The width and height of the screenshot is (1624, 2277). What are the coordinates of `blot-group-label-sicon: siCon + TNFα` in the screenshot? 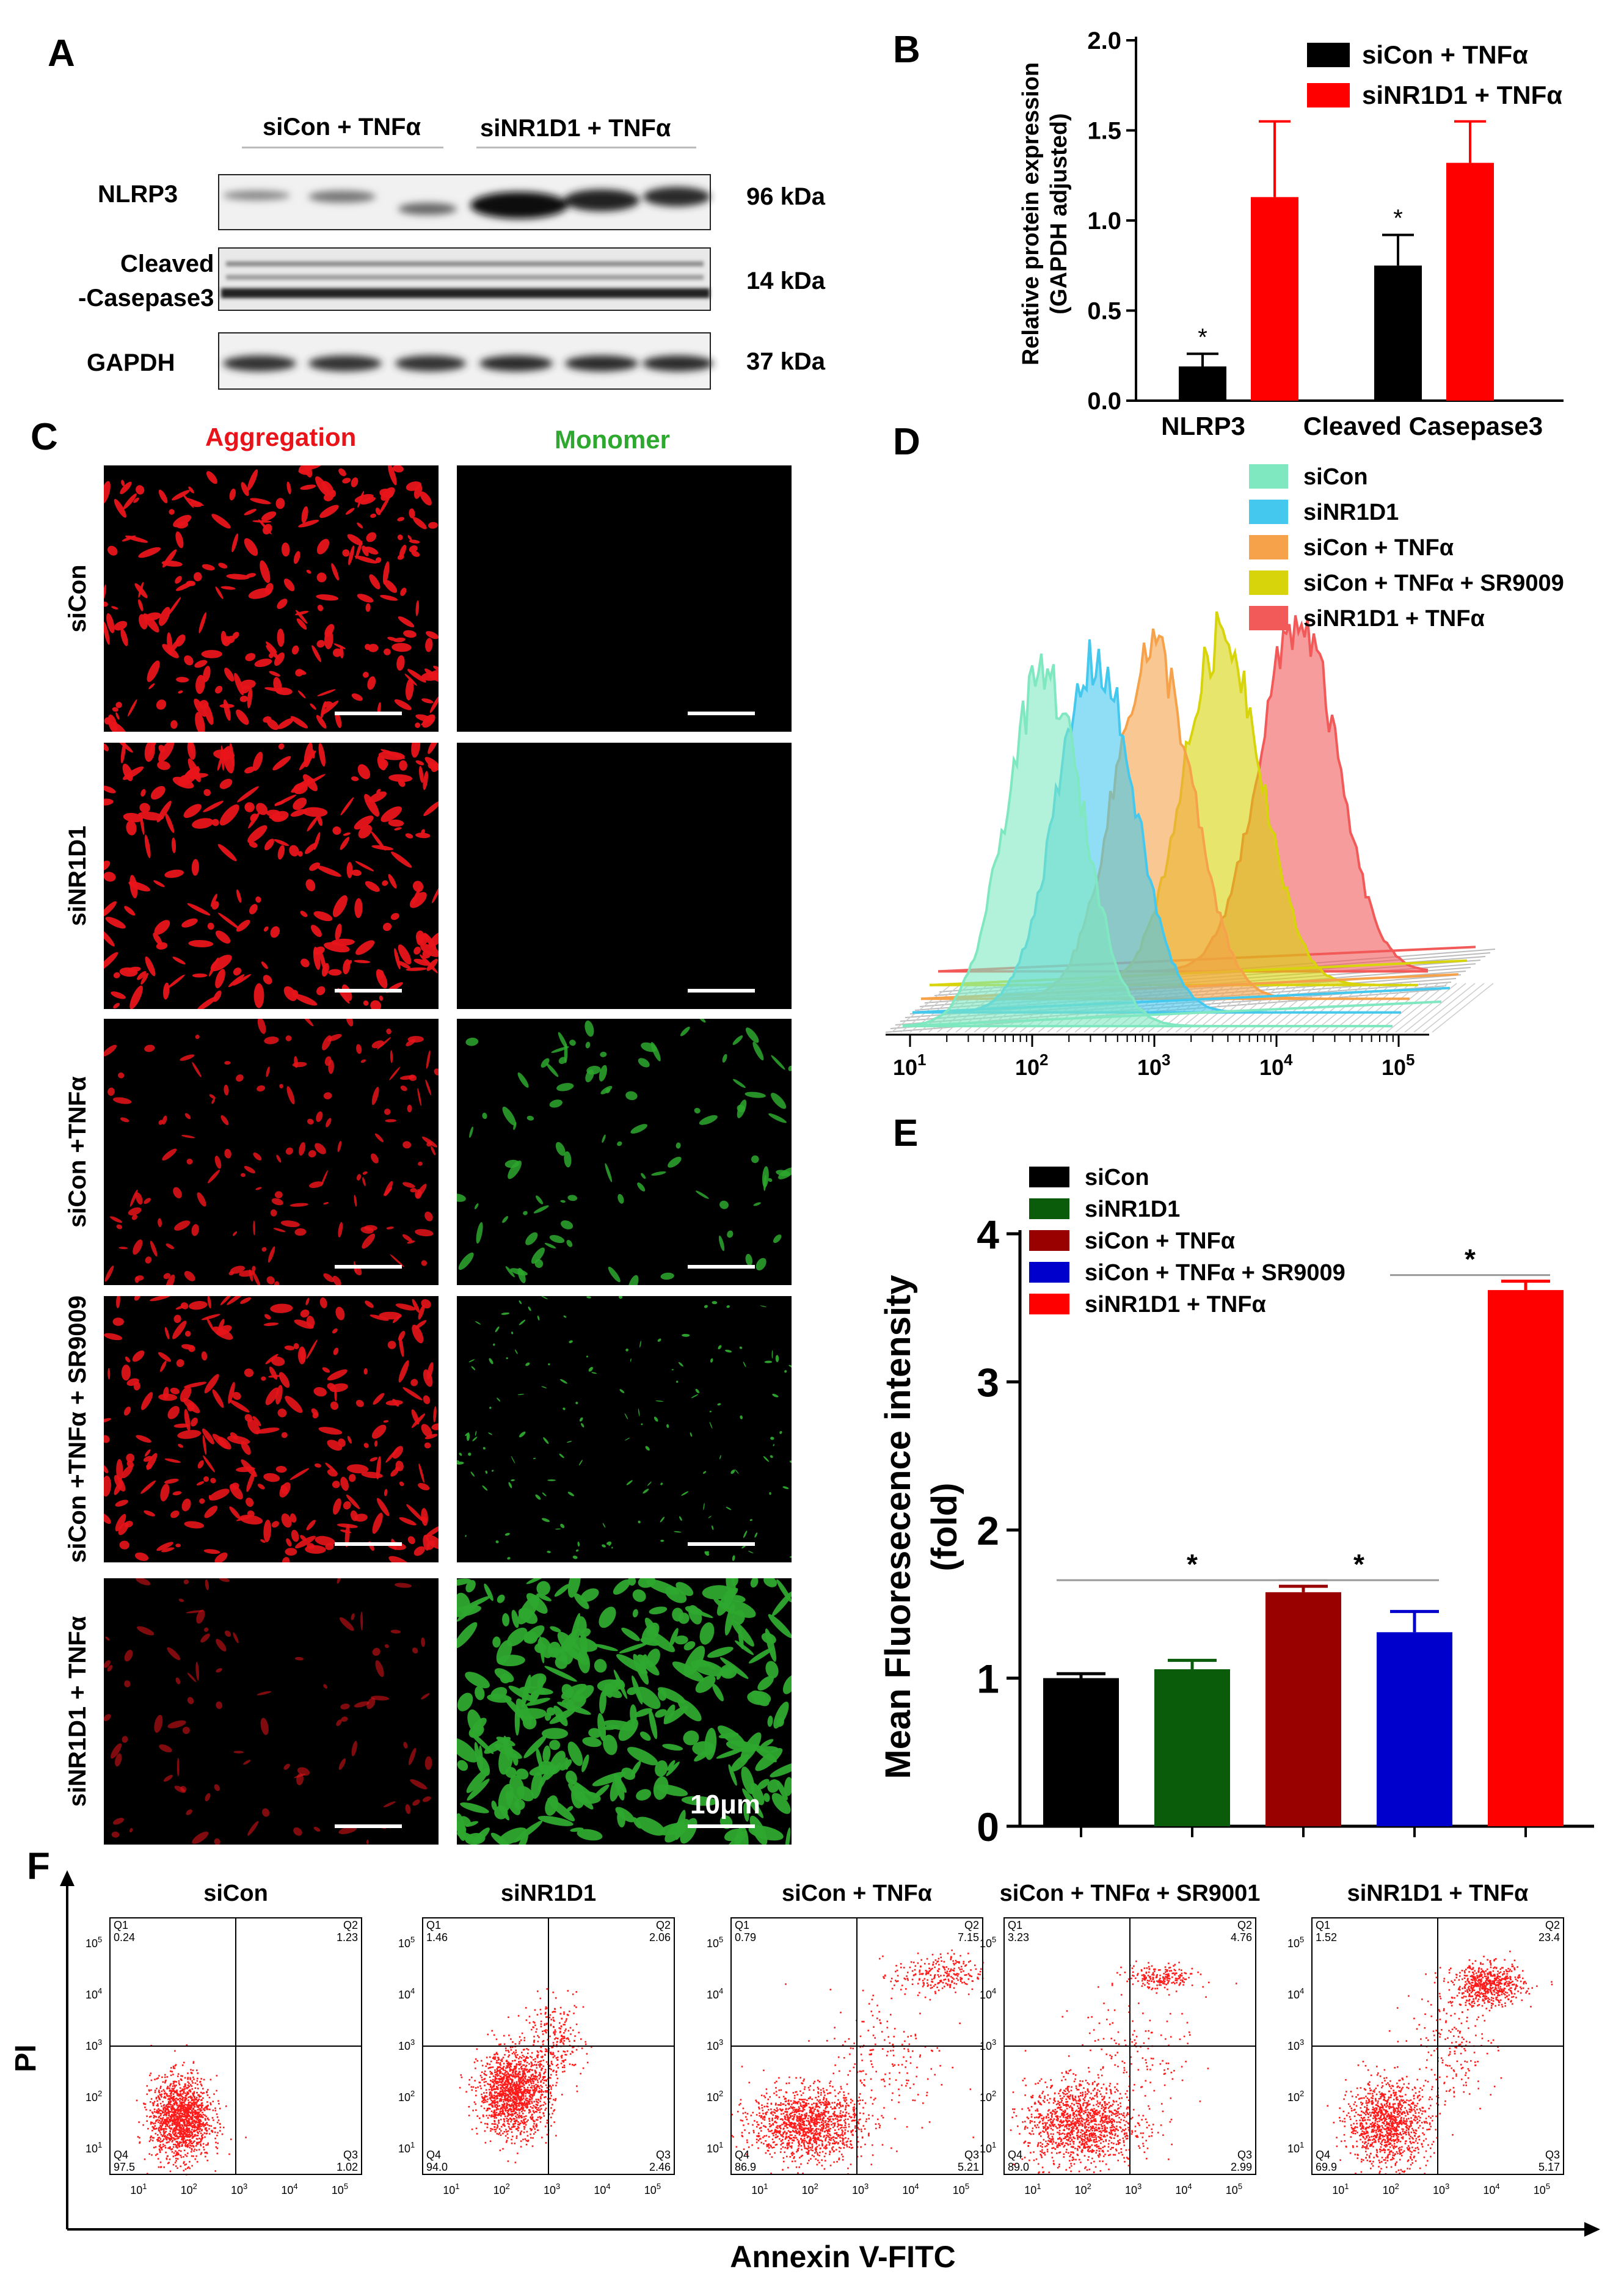 It's located at (342, 127).